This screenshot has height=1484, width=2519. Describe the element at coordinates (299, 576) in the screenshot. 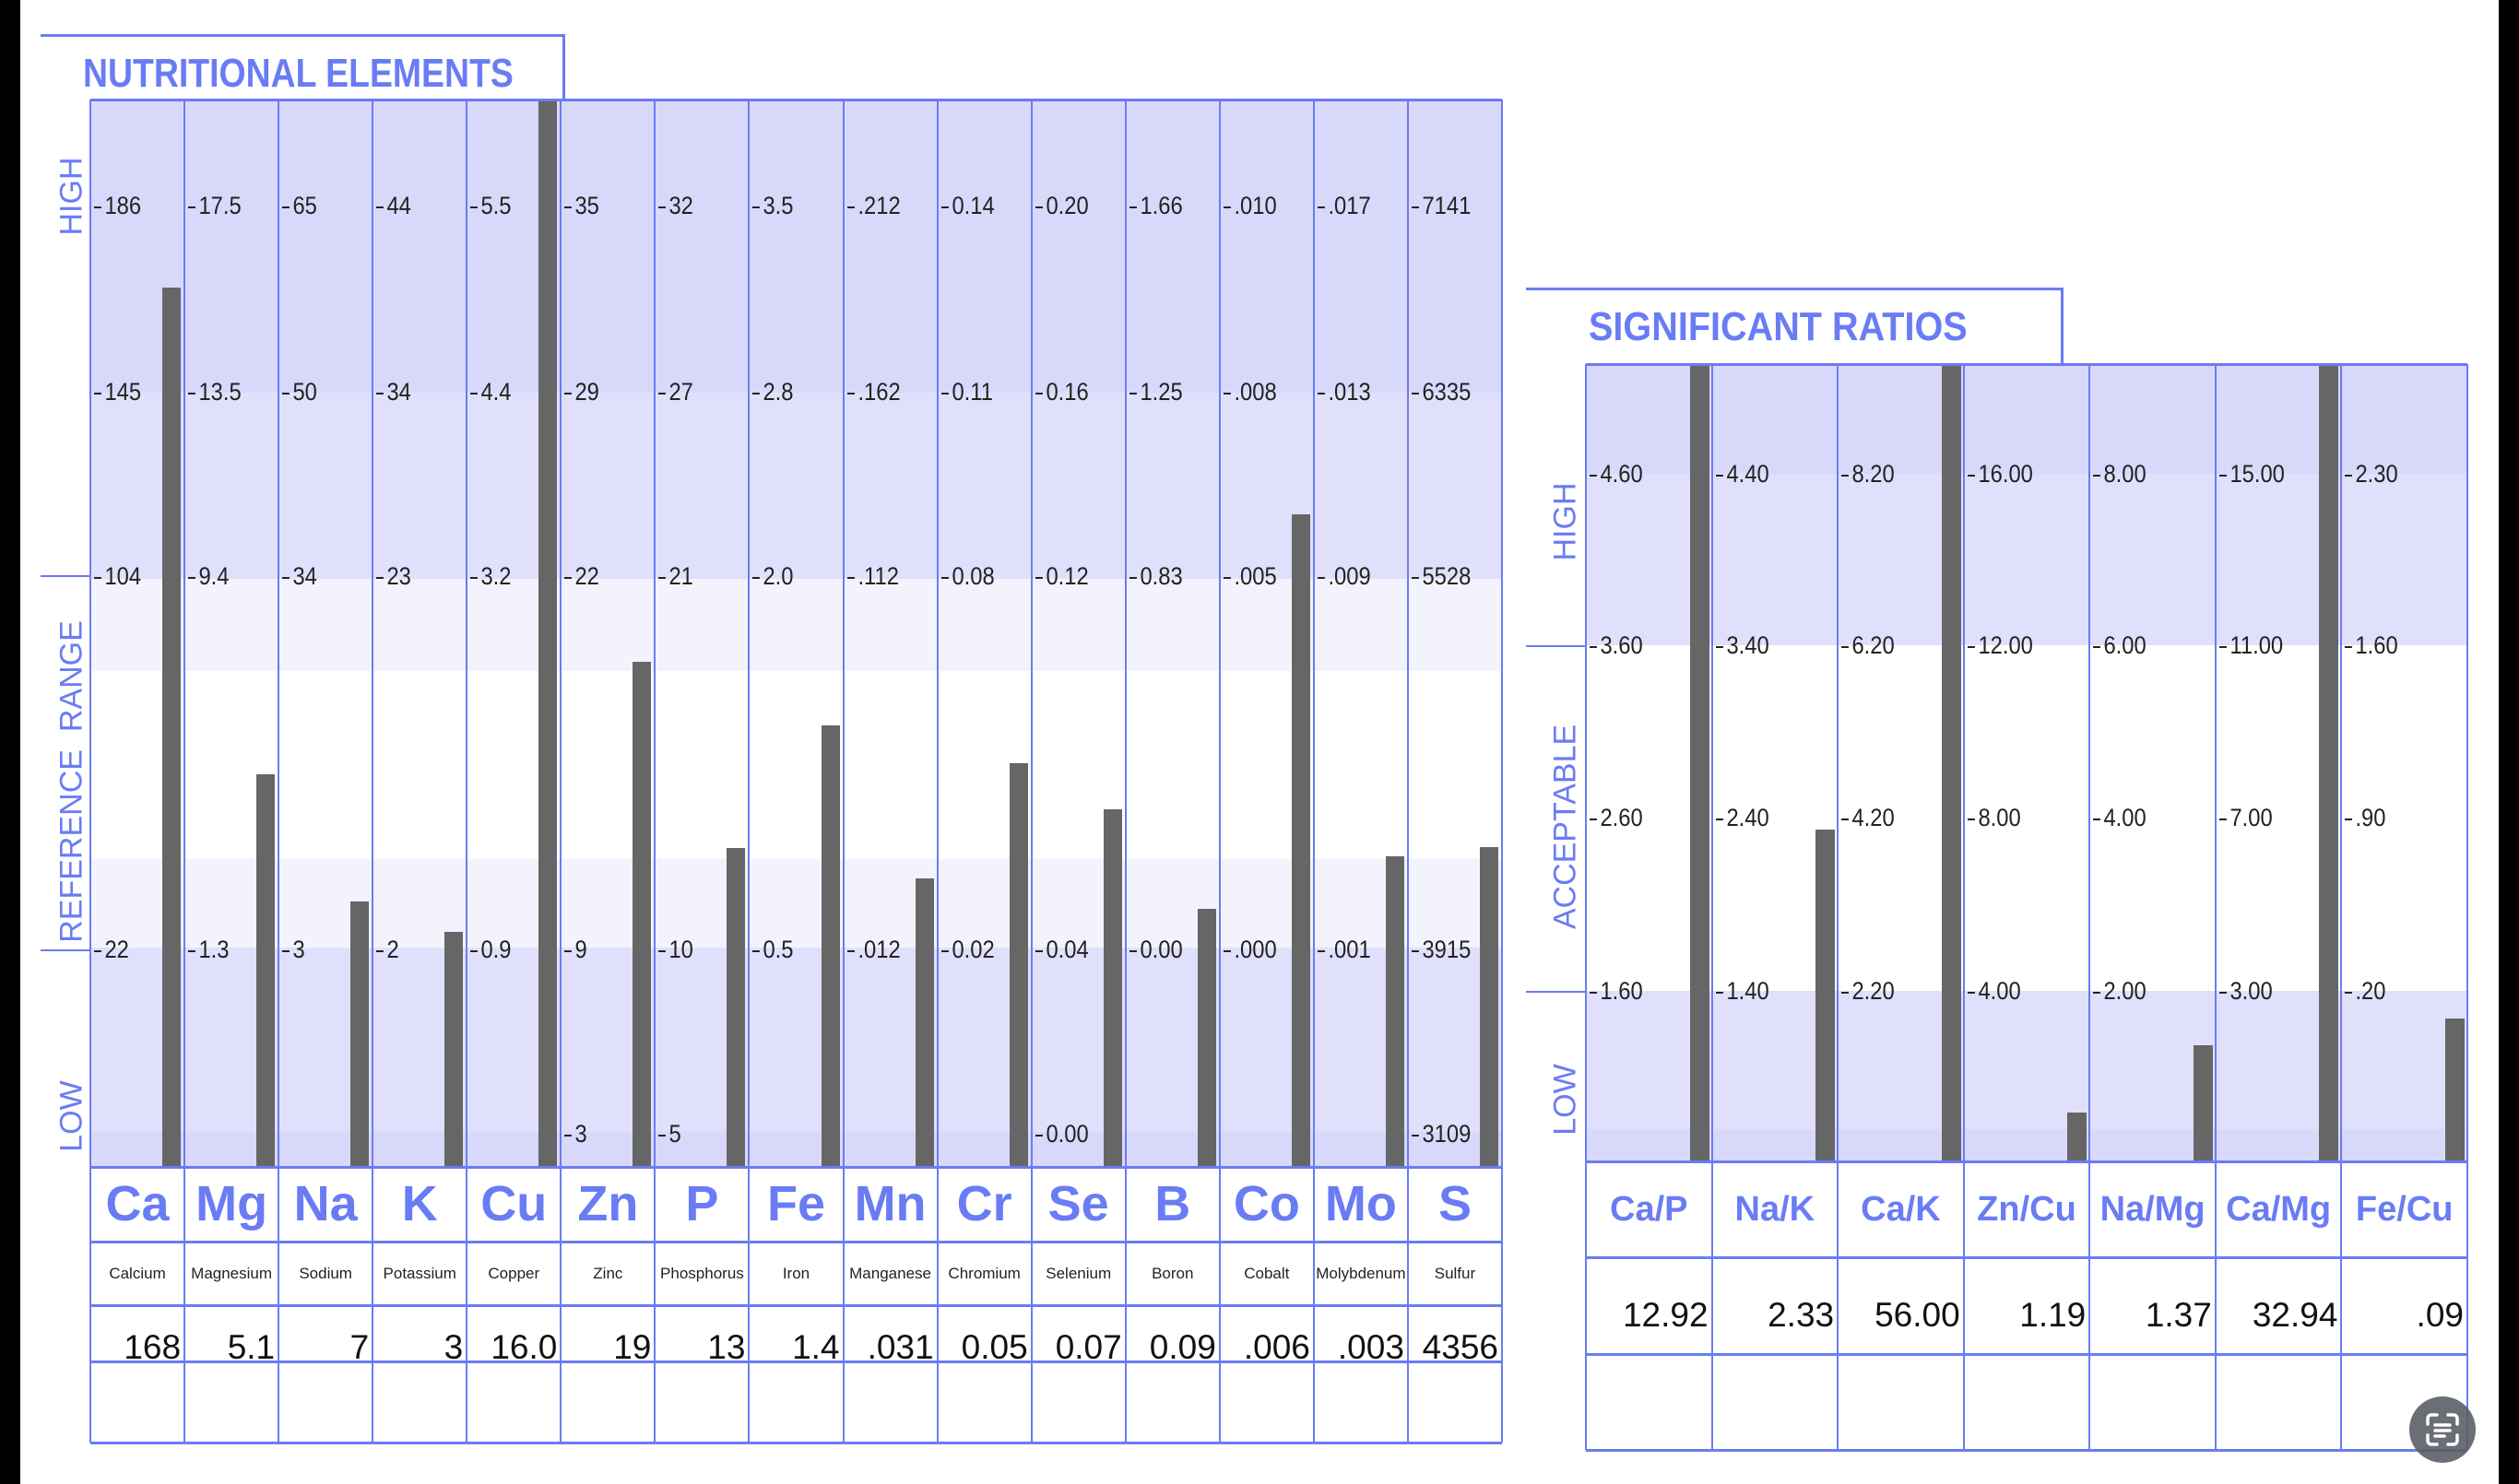

I see `tick-label: 34` at that location.